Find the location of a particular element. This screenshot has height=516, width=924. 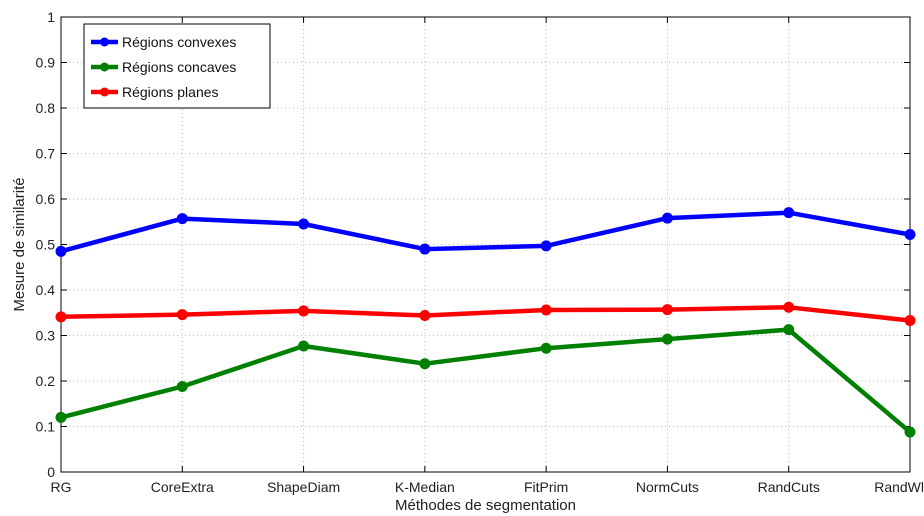

x-tick-label: ShapeDiam is located at coordinates (303, 487).